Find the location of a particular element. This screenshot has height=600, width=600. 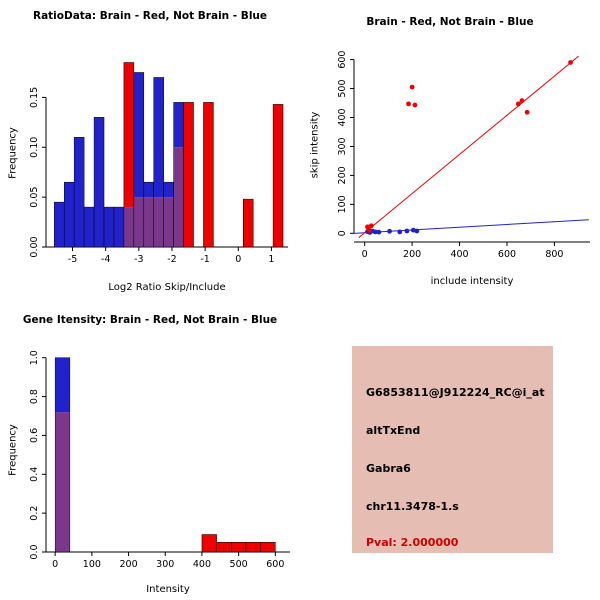

svg-text: 0.0 is located at coordinates (34, 551).